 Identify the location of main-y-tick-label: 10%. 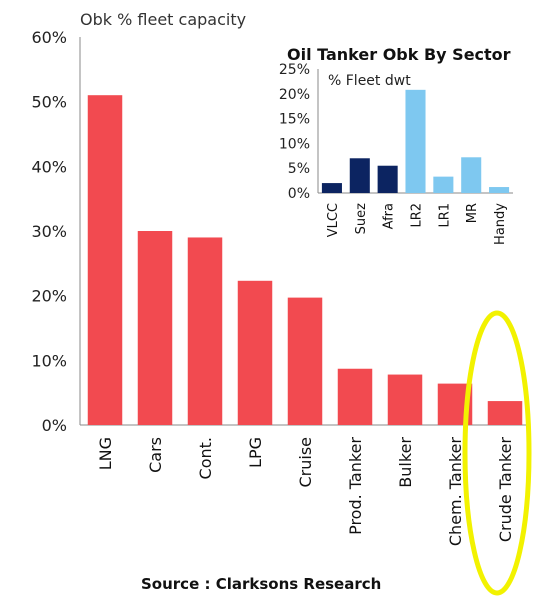
(49, 360).